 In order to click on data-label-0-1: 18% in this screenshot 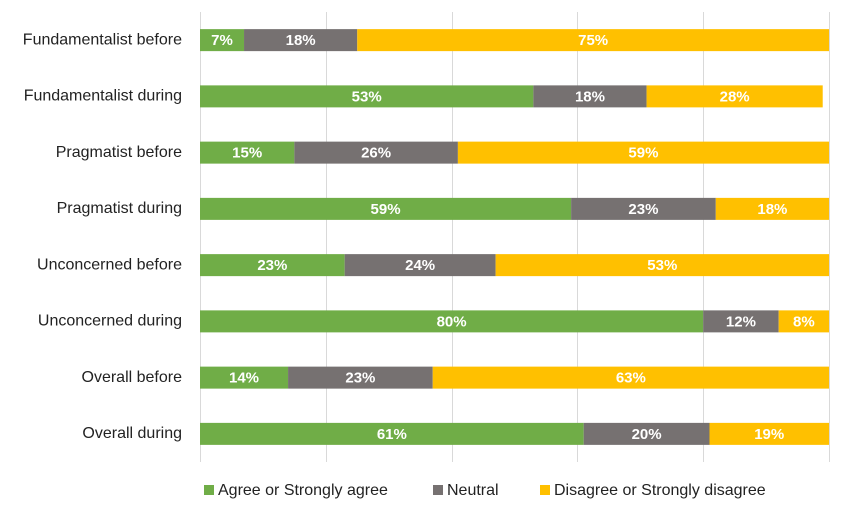, I will do `click(301, 40)`.